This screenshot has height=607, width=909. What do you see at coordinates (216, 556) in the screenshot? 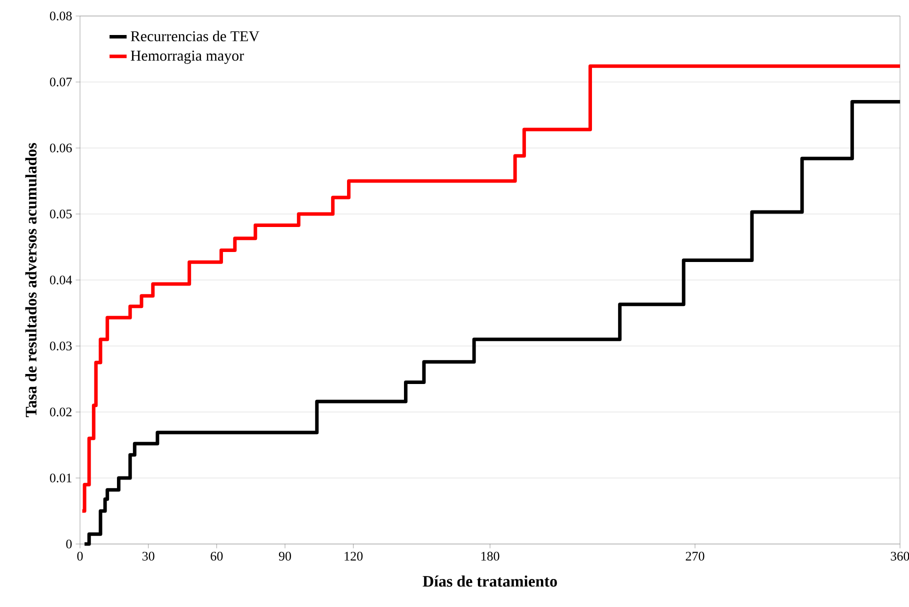
I see `x-tick-label: 60` at bounding box center [216, 556].